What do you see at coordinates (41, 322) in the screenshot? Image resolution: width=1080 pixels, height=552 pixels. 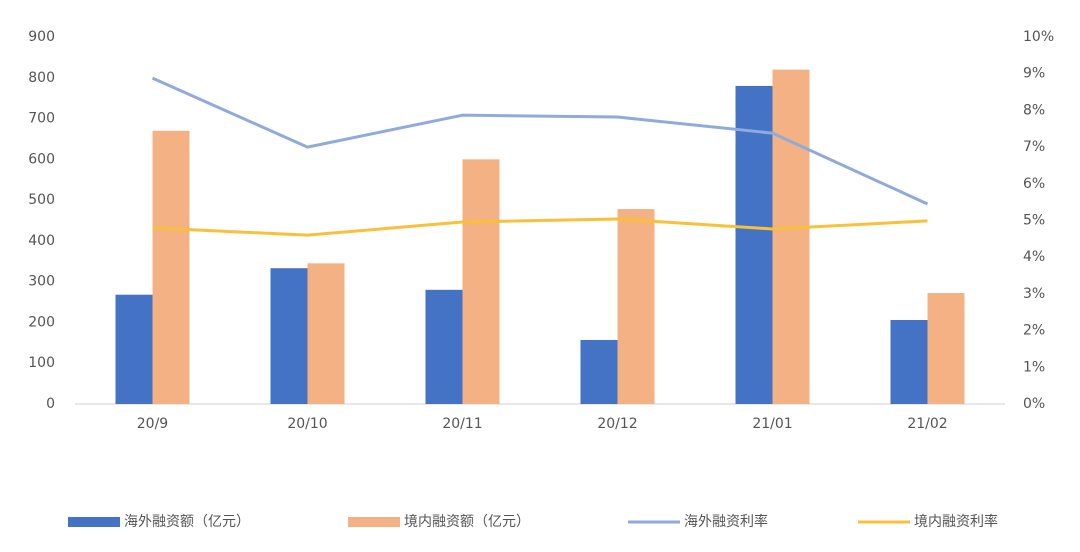 I see `y-tick-label: 200` at bounding box center [41, 322].